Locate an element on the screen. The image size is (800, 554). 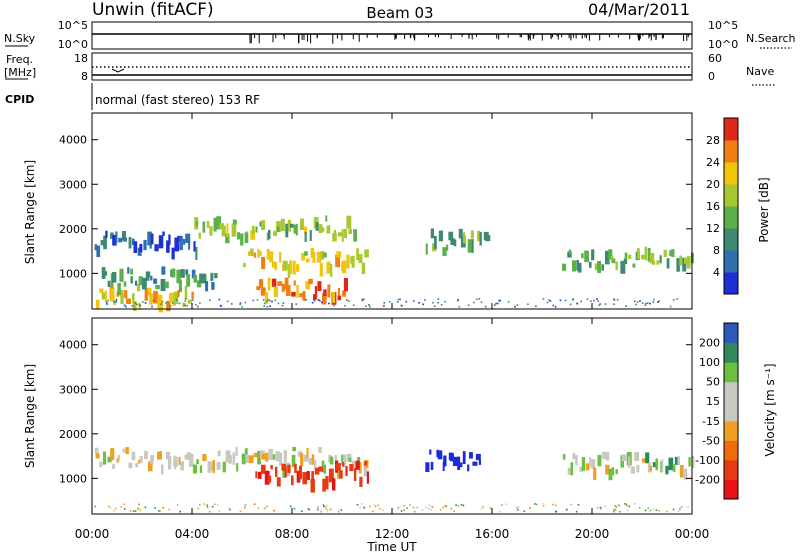
time-axis-label: Time UT is located at coordinates (391, 547).